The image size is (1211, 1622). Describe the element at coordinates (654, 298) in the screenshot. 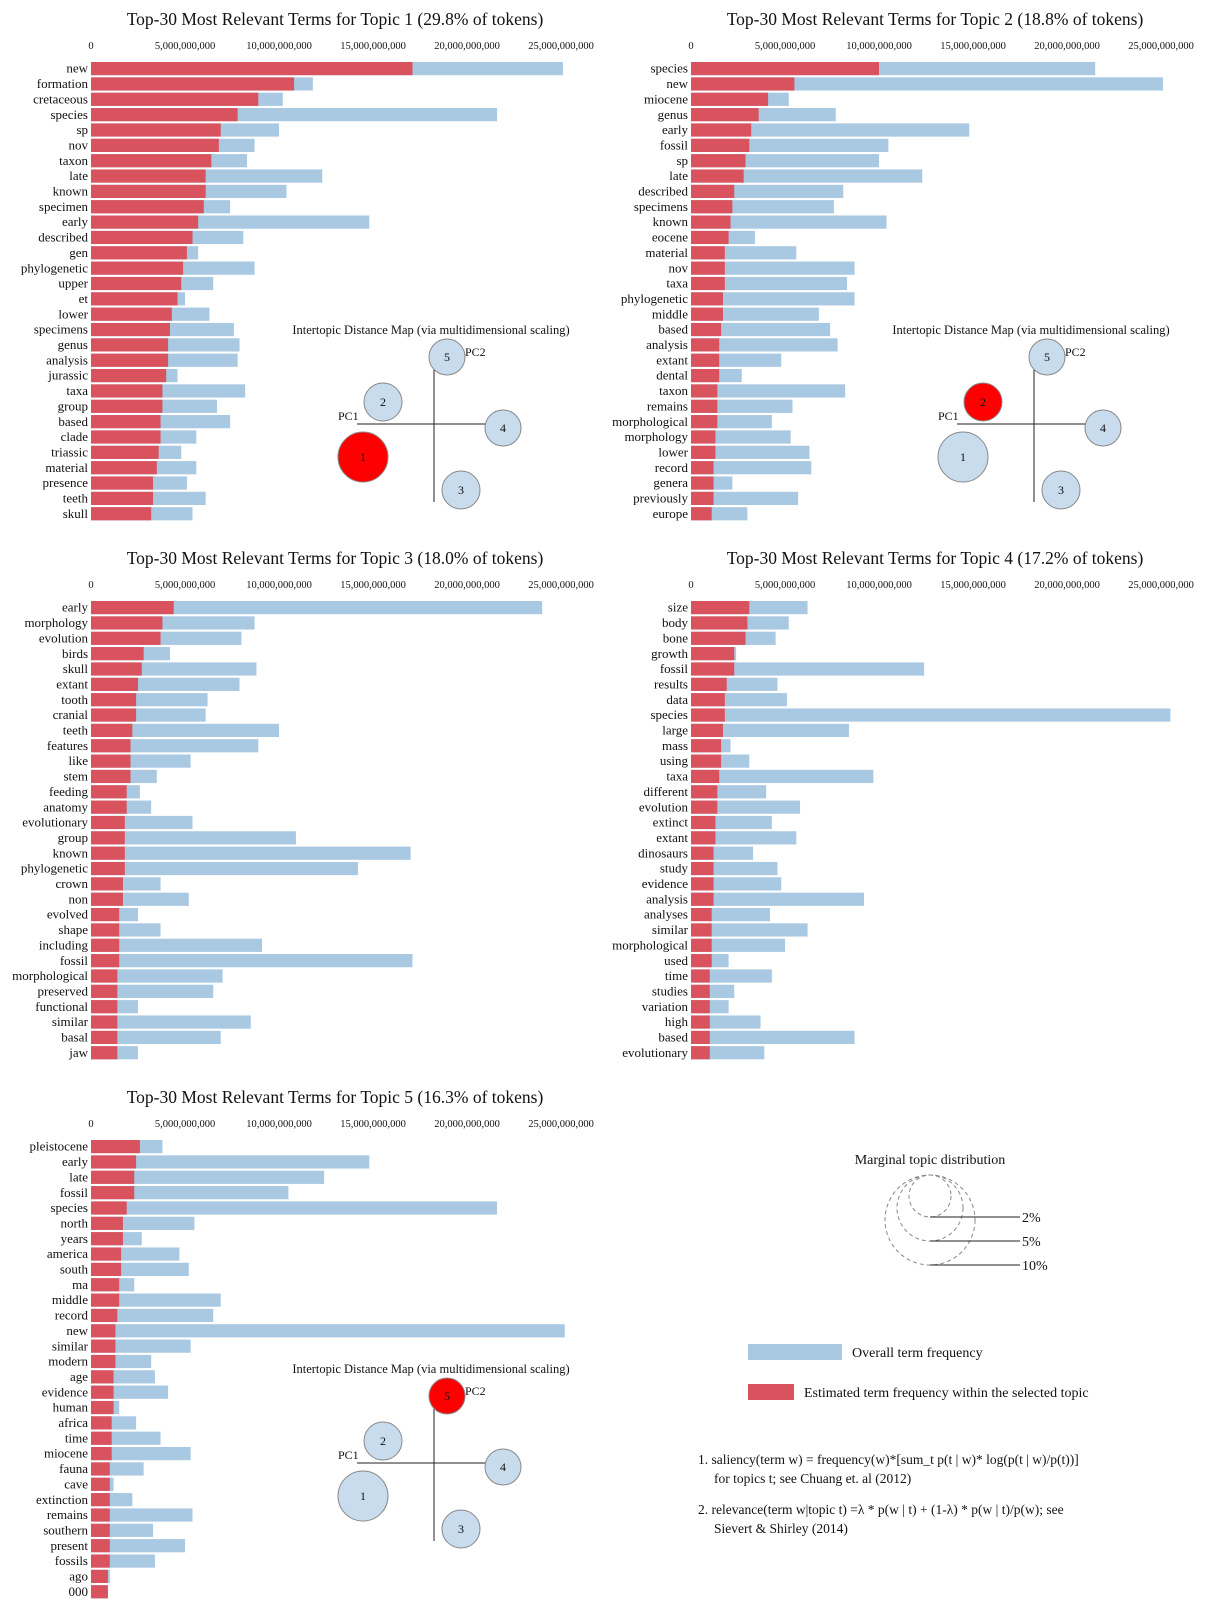

I see `term-label: phylogenetic` at that location.